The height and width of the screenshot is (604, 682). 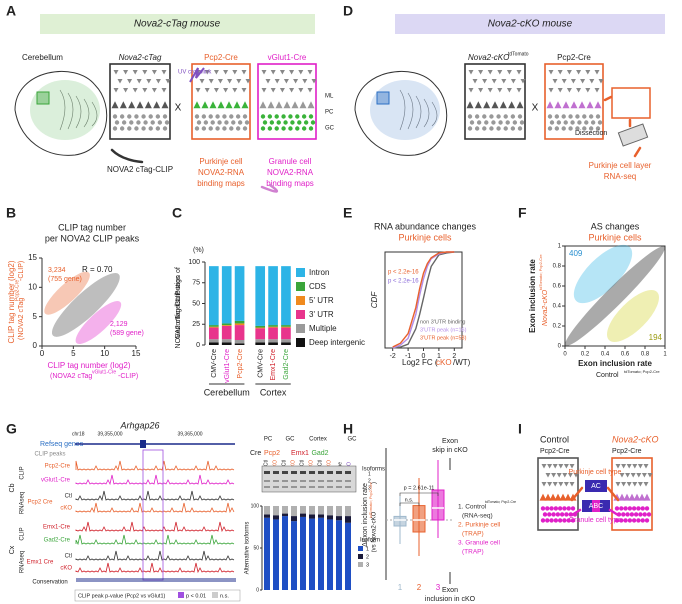 I want to click on label: Emx1-Cre, so click(x=57, y=528).